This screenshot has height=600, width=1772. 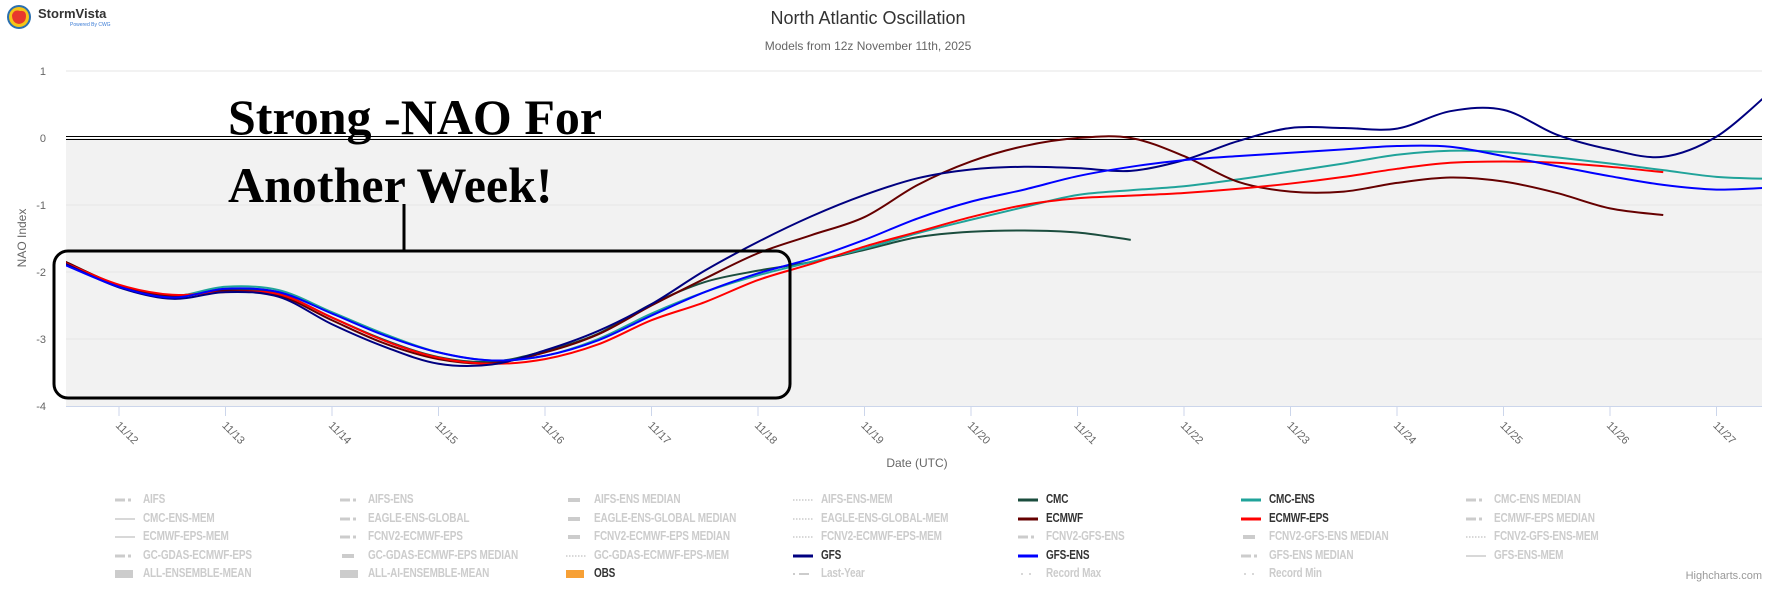 I want to click on legend-label: GC-GDAS-ECMWF-EPS-MEM, so click(x=661, y=554).